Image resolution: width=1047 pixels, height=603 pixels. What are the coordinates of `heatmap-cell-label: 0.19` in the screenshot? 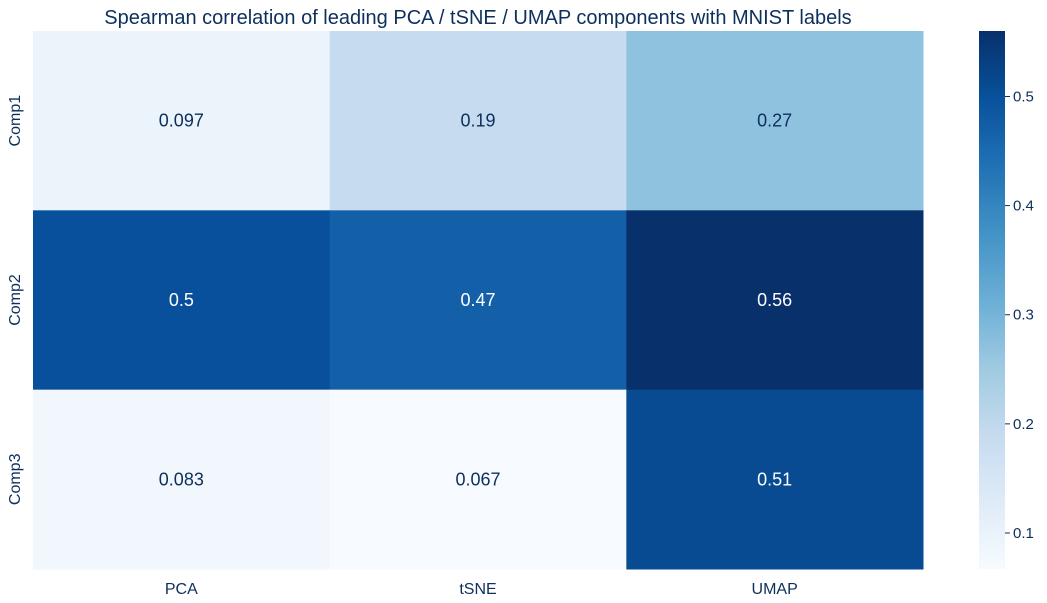 It's located at (477, 121).